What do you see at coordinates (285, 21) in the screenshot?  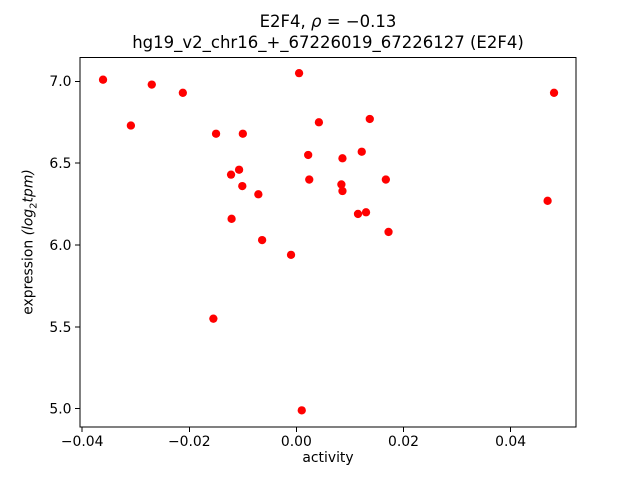 I see `title-gene-label: E2F4,` at bounding box center [285, 21].